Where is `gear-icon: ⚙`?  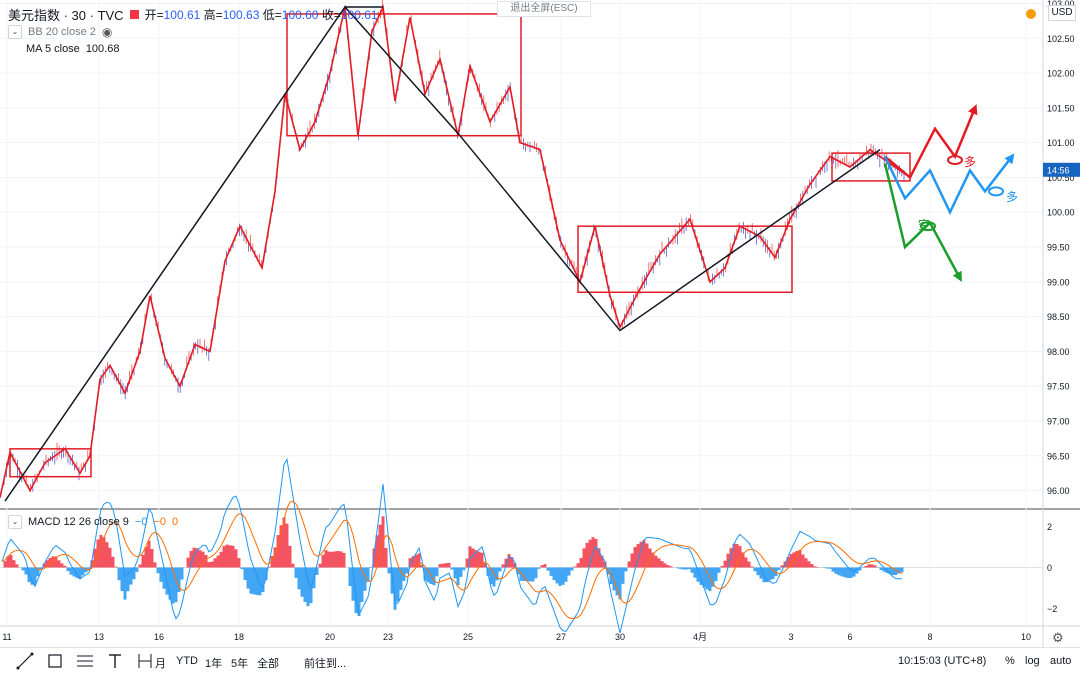
gear-icon: ⚙ is located at coordinates (1058, 638).